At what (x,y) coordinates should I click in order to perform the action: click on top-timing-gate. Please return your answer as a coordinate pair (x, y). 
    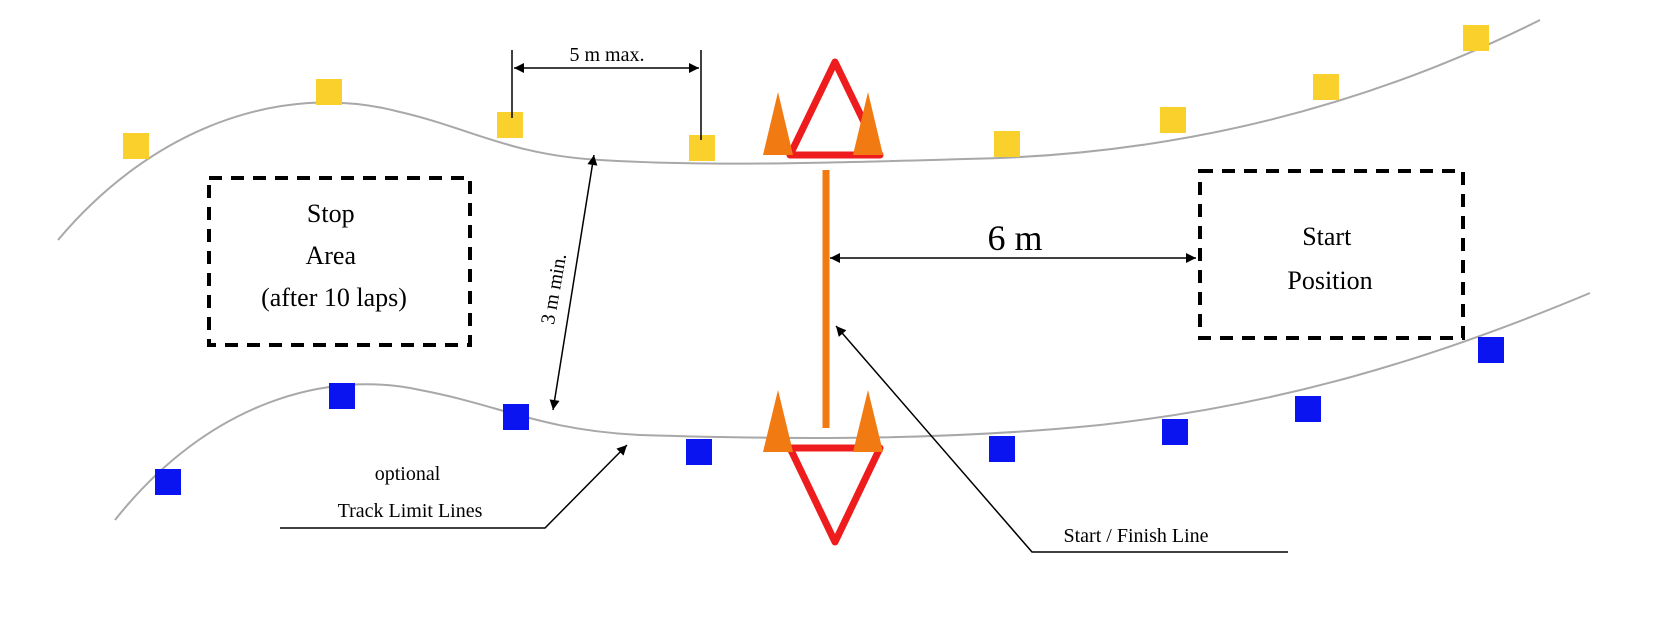
    Looking at the image, I should click on (823, 108).